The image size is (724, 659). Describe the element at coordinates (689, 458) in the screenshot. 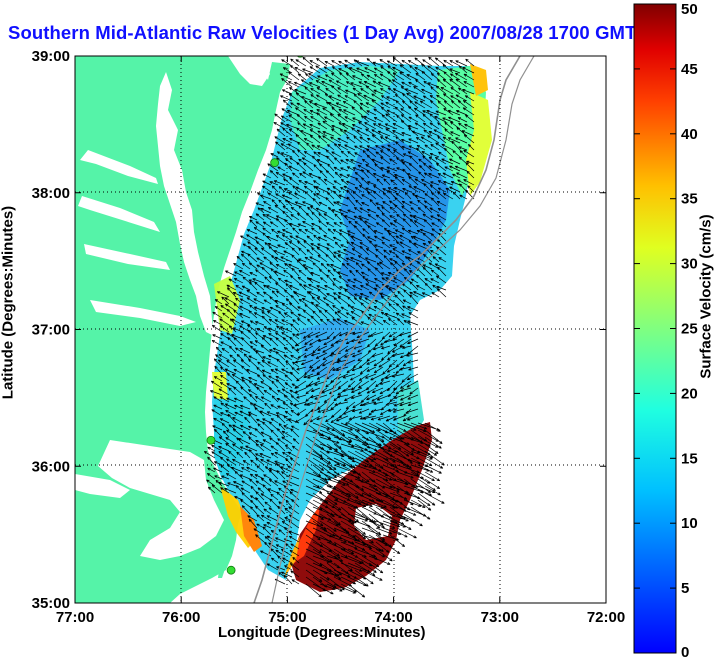

I see `colorbar-tick-label: 15` at that location.